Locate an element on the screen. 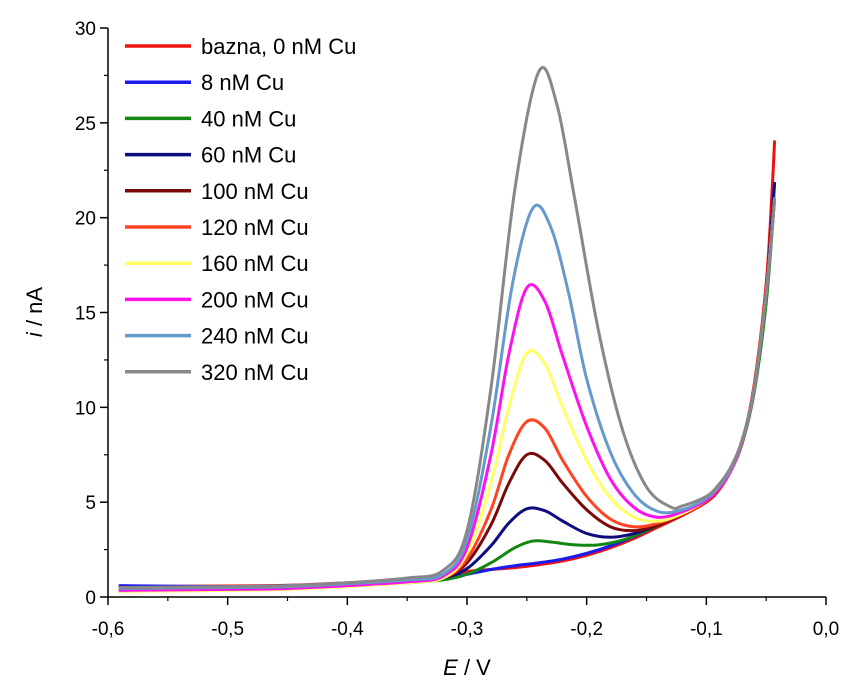 Image resolution: width=847 pixels, height=684 pixels. legend-label: 240 nM Cu is located at coordinates (255, 336).